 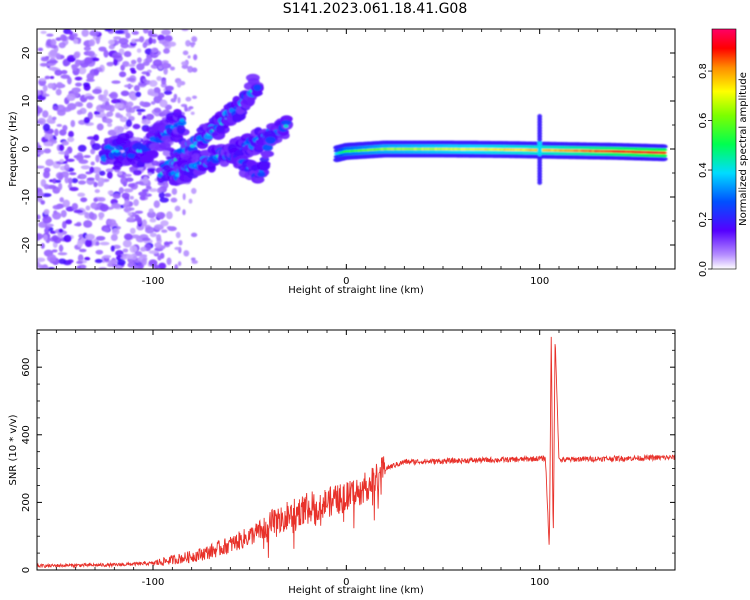 What do you see at coordinates (26, 101) in the screenshot?
I see `y-tick-label: 10` at bounding box center [26, 101].